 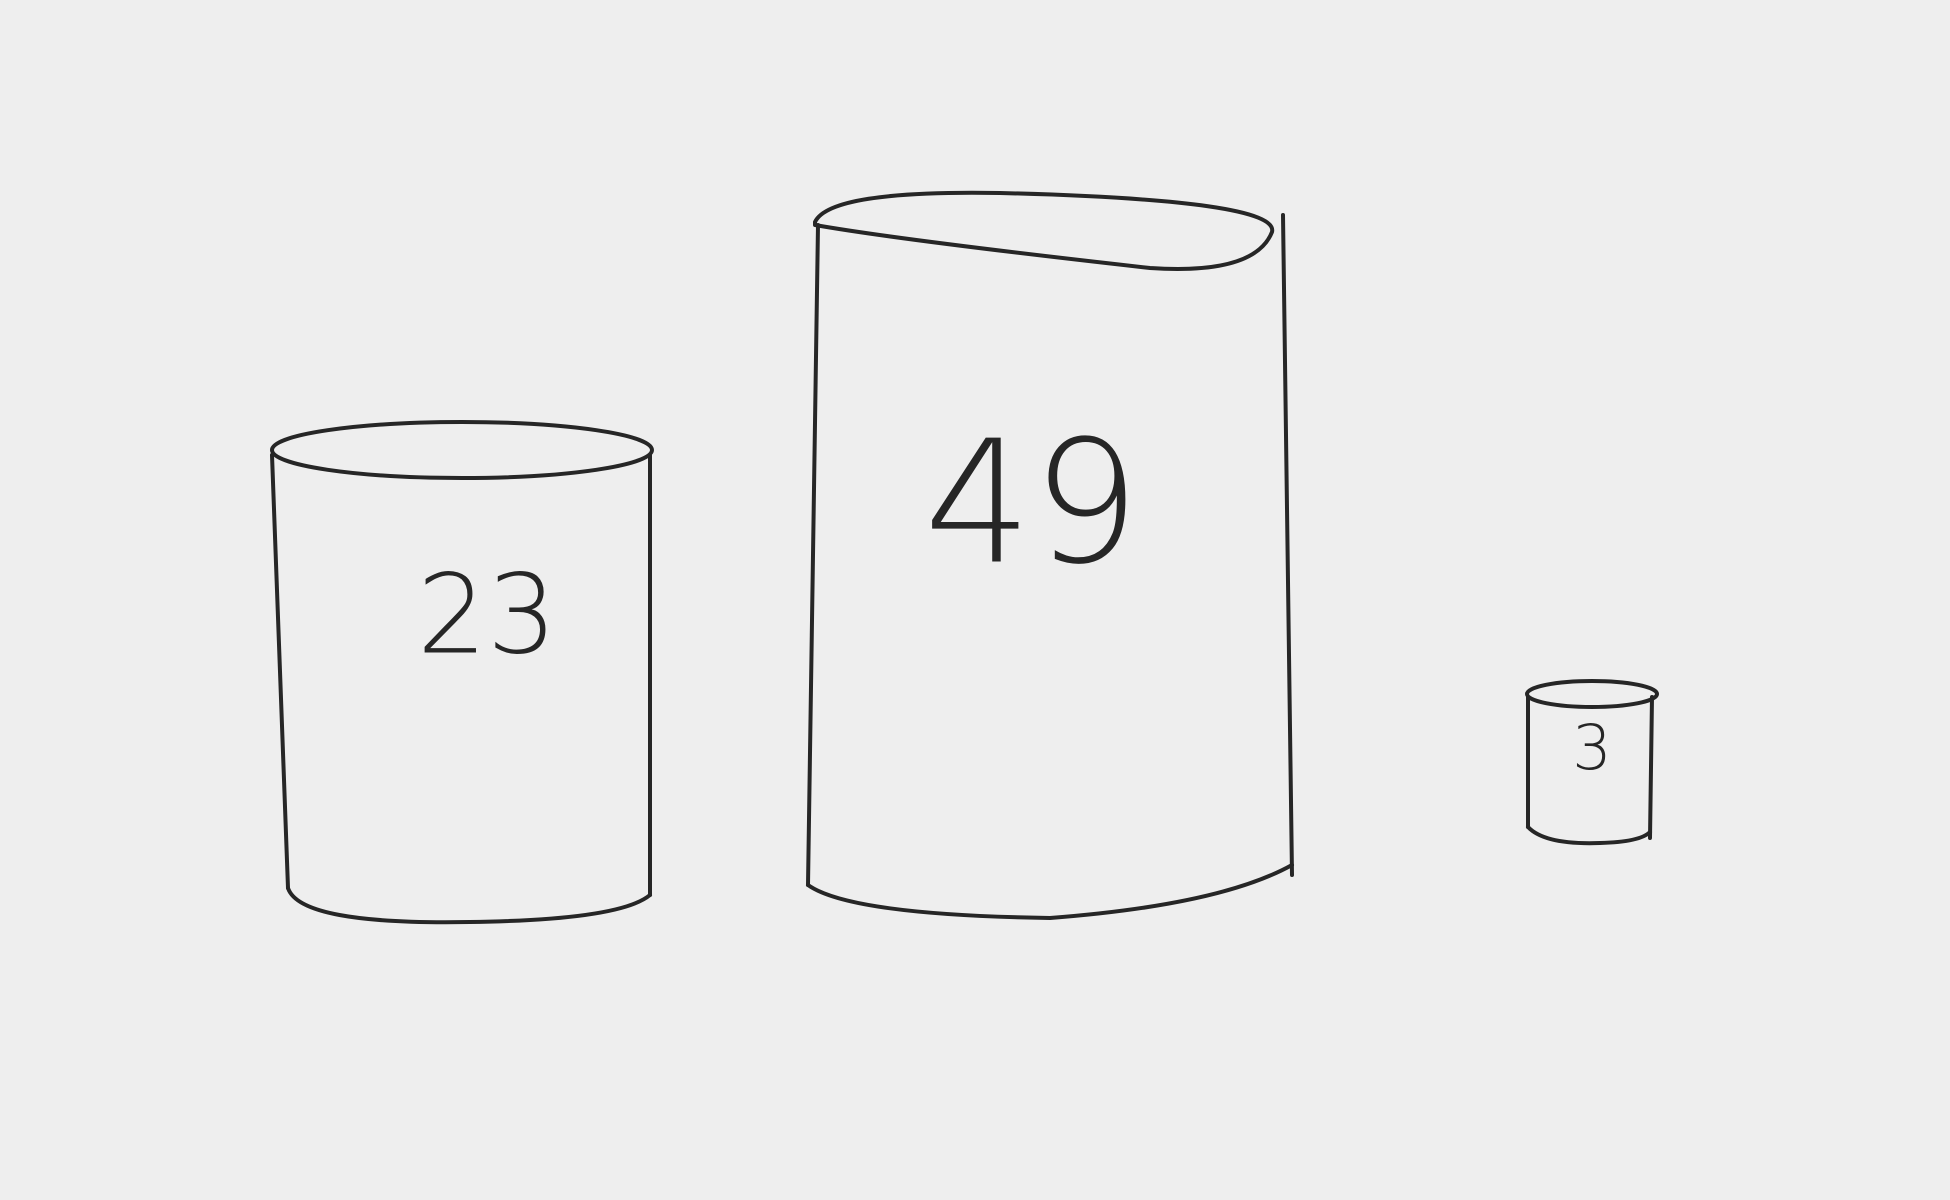 I want to click on cylinder: 3, so click(x=1592, y=762).